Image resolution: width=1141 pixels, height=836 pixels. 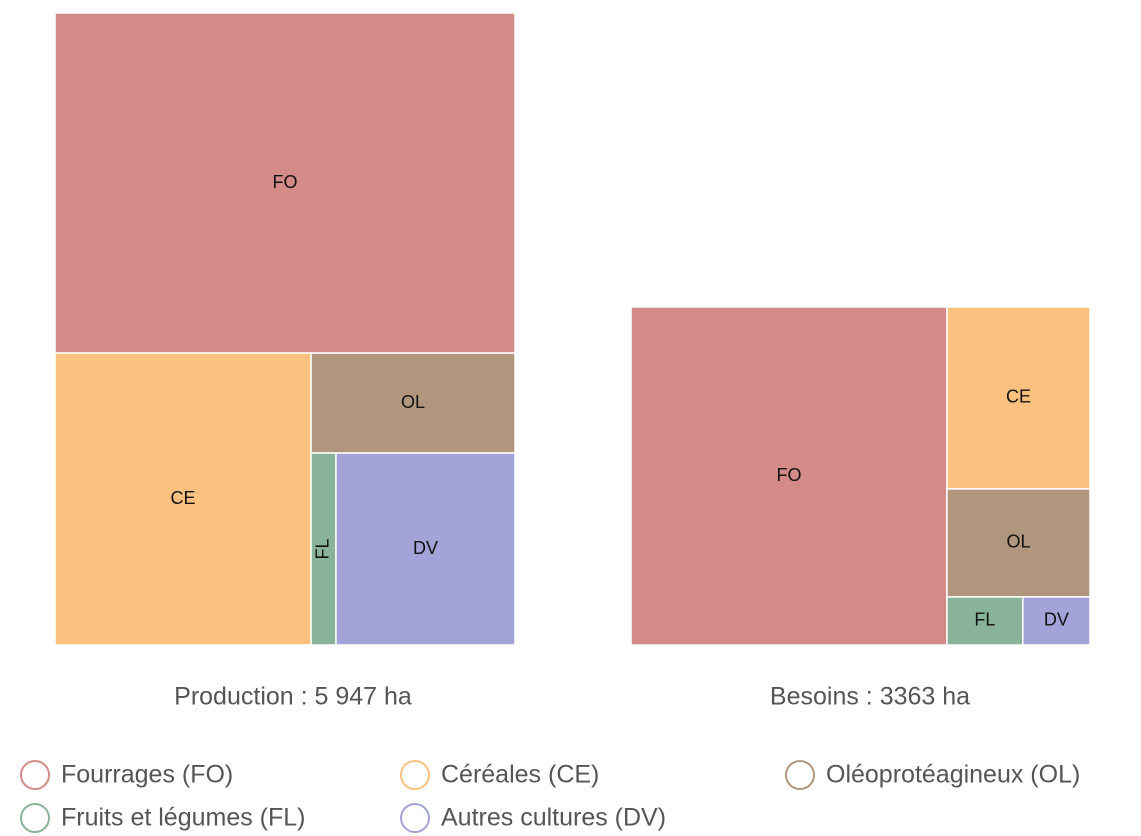 What do you see at coordinates (870, 697) in the screenshot?
I see `chart-title: Besoins : 3363 ha` at bounding box center [870, 697].